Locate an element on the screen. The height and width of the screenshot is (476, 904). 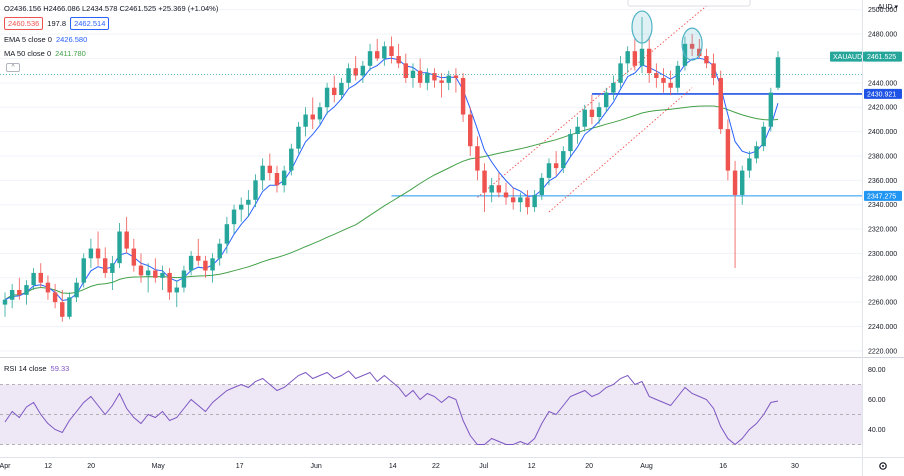
buy-price: 2462.514 is located at coordinates (90, 23).